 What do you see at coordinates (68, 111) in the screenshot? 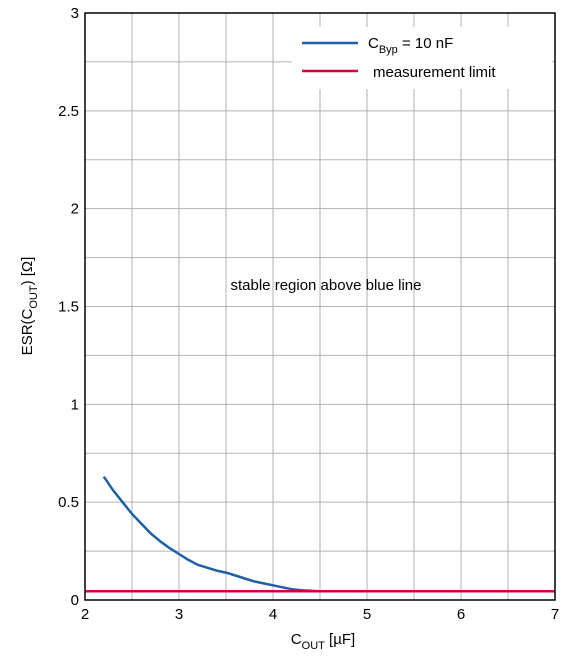
I see `y-tick-label: 2.5` at bounding box center [68, 111].